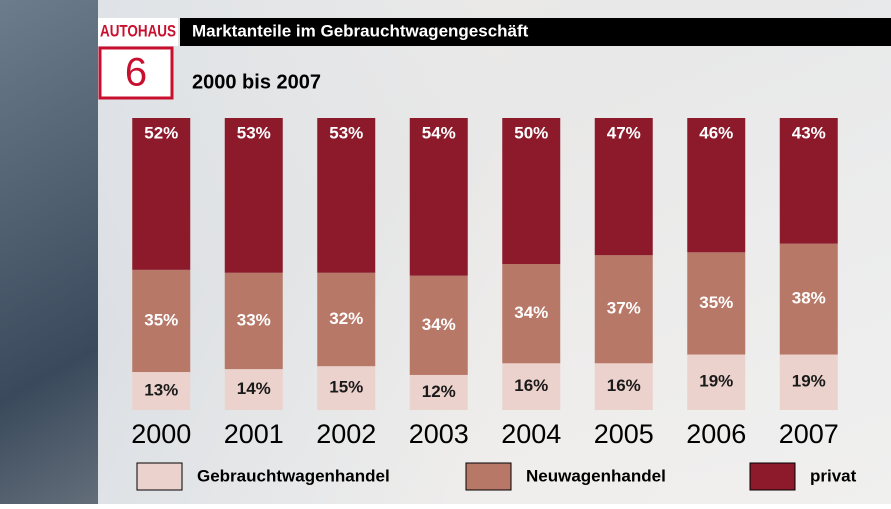 The height and width of the screenshot is (509, 891). What do you see at coordinates (833, 475) in the screenshot?
I see `legend-label: privat` at bounding box center [833, 475].